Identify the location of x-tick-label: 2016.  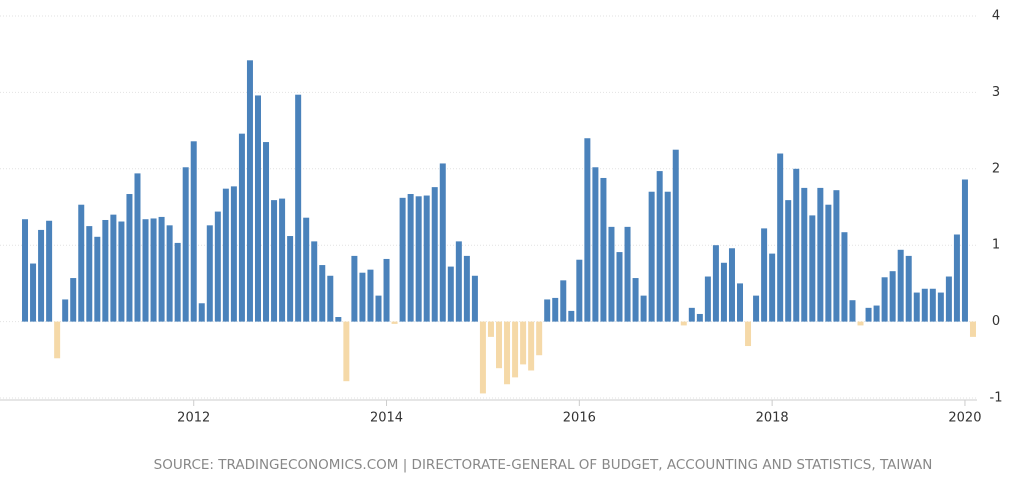
(579, 418).